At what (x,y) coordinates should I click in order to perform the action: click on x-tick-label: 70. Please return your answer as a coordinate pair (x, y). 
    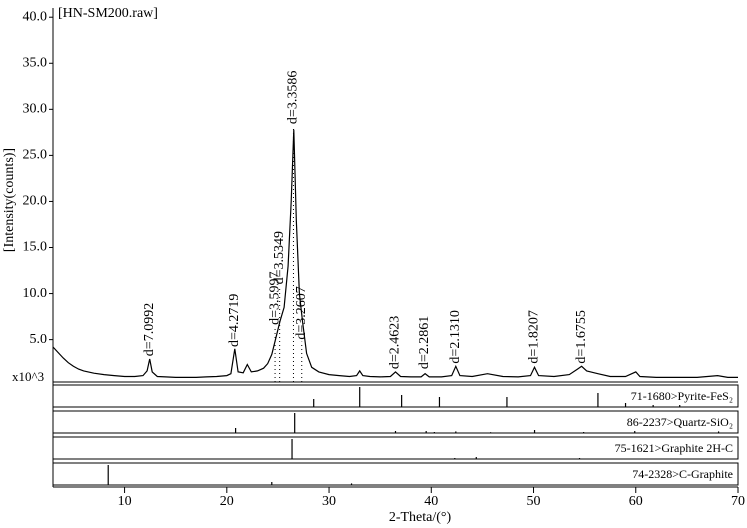
    Looking at the image, I should click on (738, 501).